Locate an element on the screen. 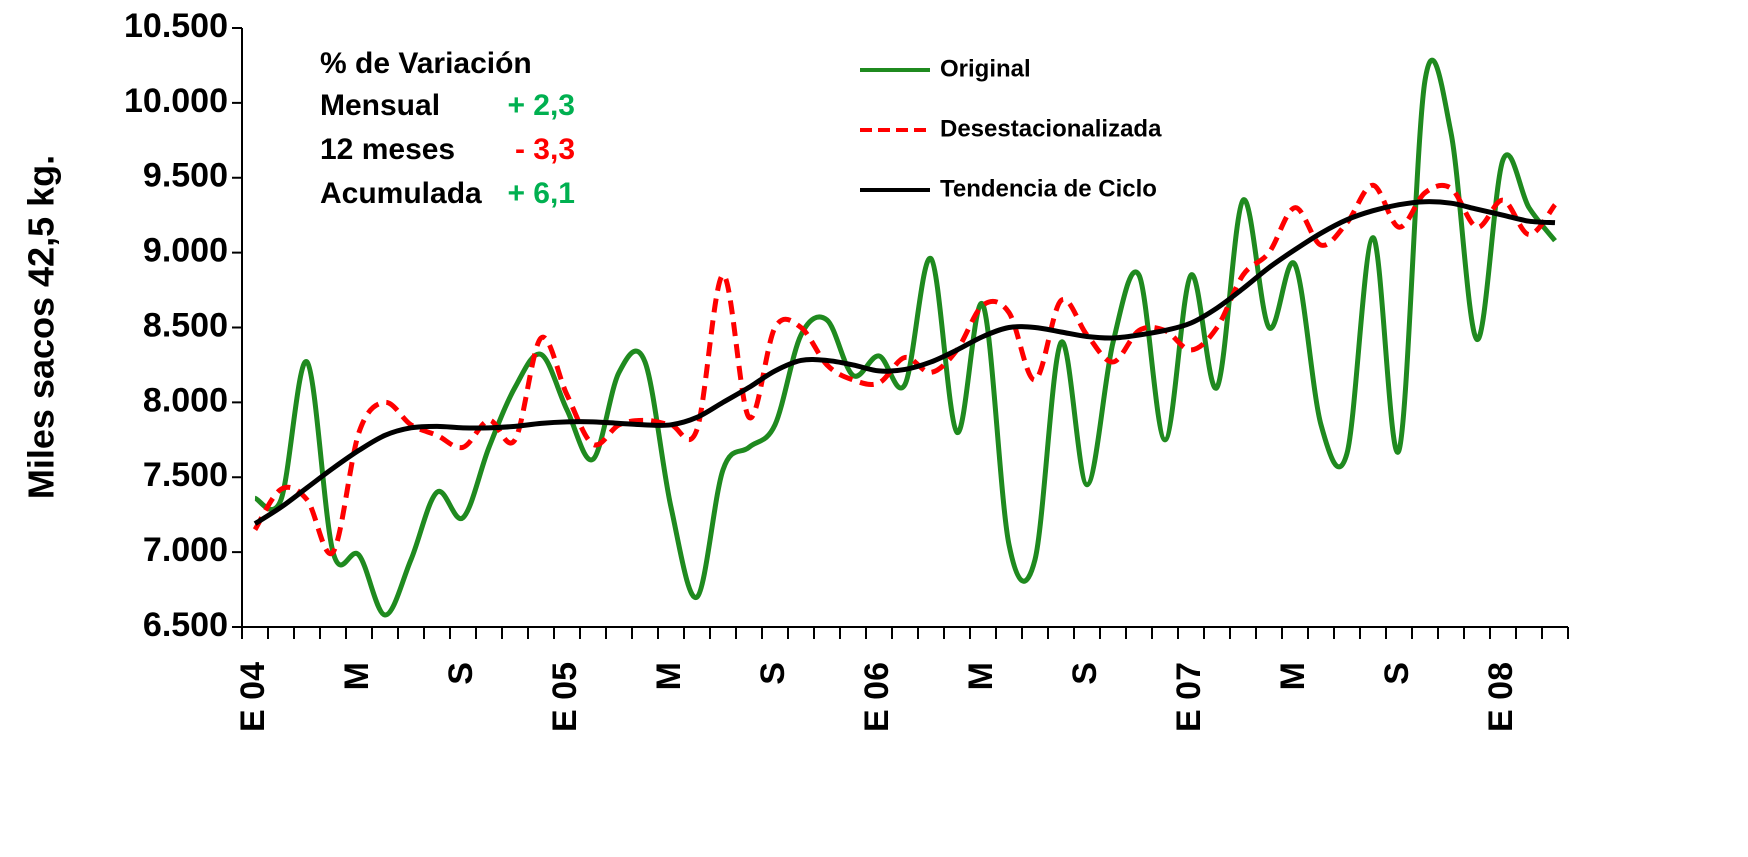 The height and width of the screenshot is (857, 1748). legend-label: Desestacionalizada is located at coordinates (1051, 128).